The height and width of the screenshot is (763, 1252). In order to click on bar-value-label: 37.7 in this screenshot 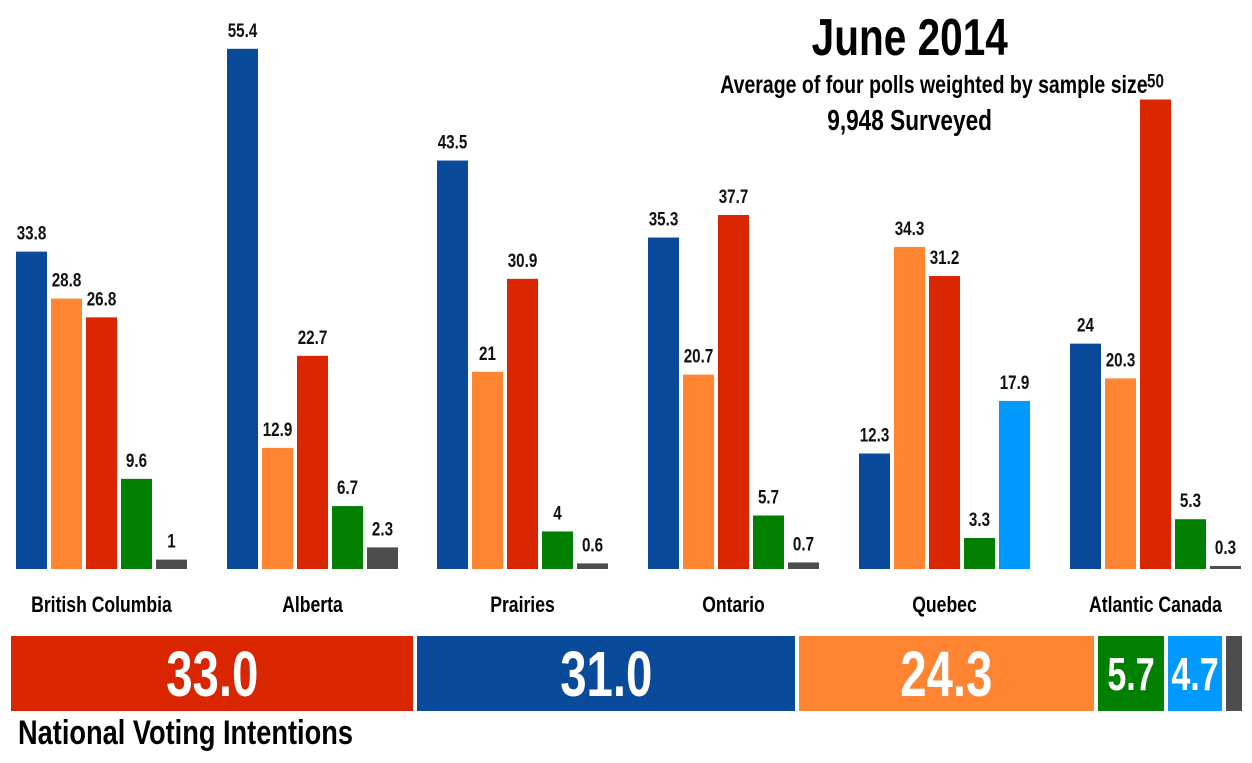, I will do `click(734, 196)`.